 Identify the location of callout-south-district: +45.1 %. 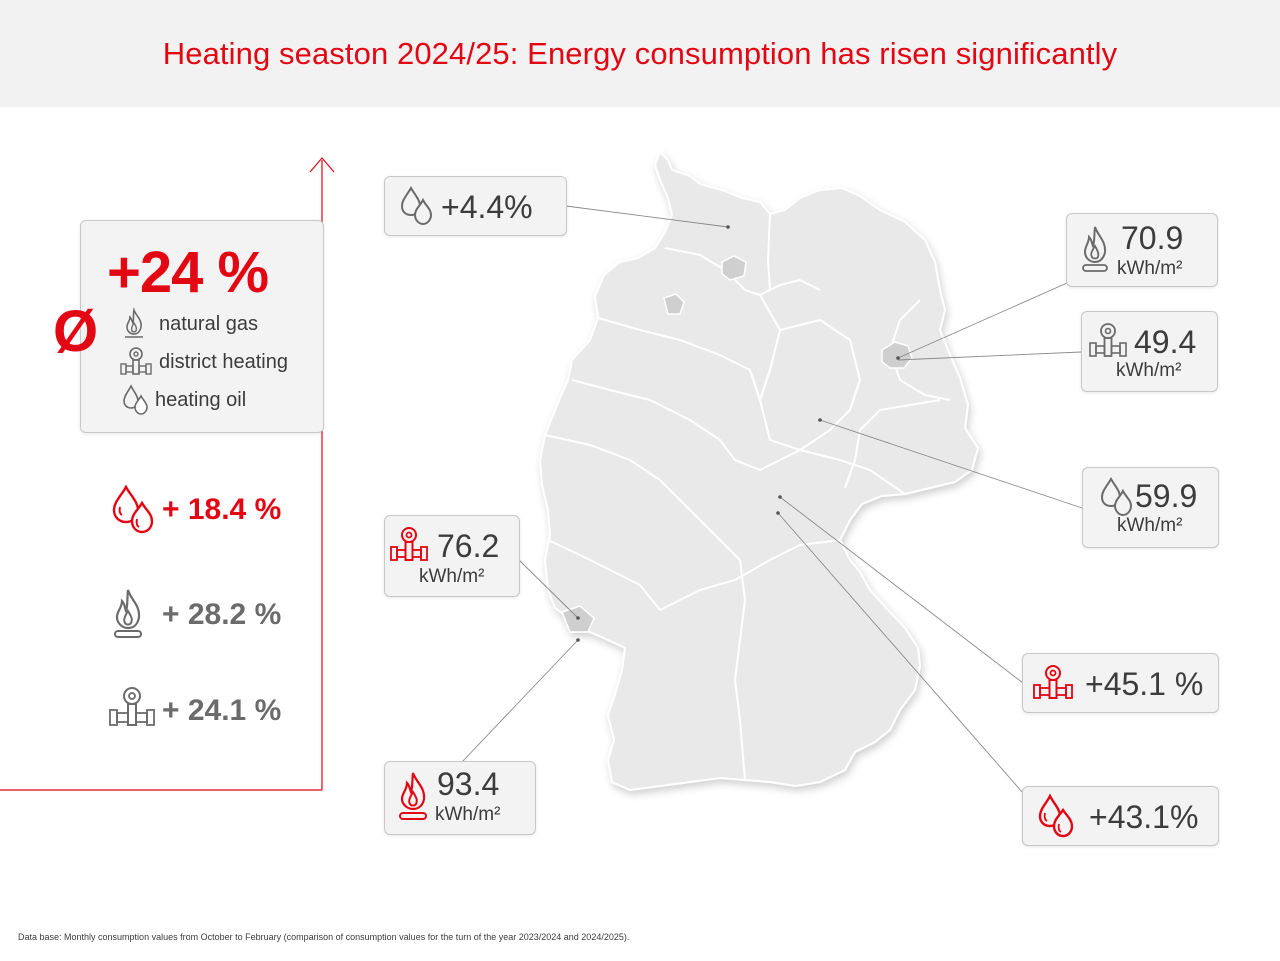
(1120, 683).